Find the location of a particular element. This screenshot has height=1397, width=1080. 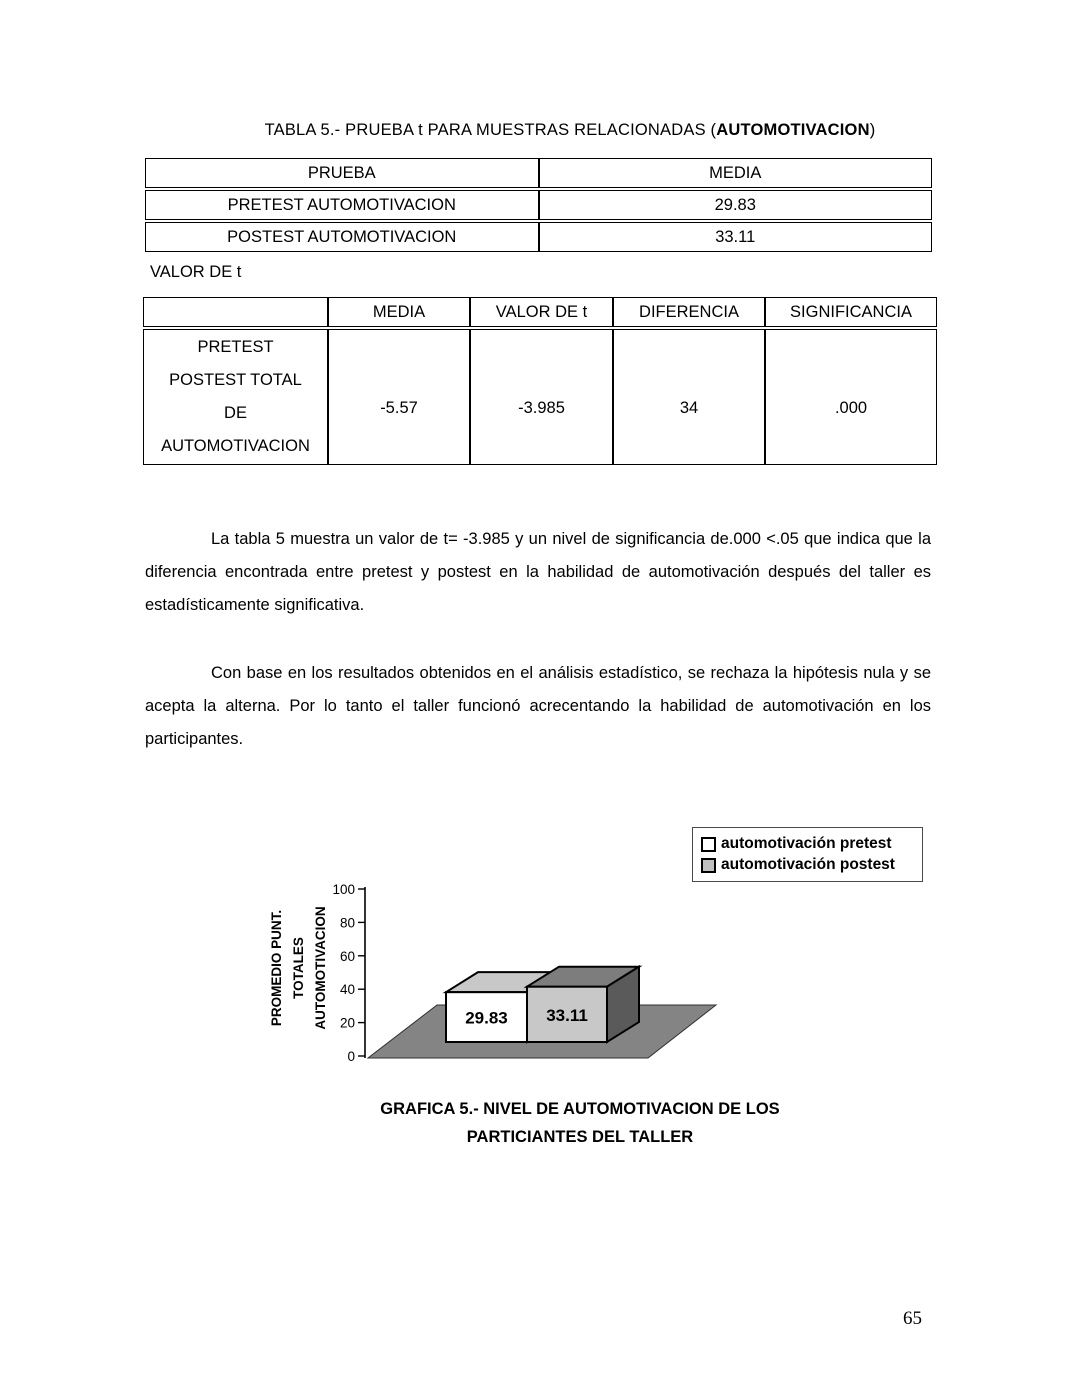

ttest-header-diferencia: DIFERENCIA is located at coordinates (689, 312).